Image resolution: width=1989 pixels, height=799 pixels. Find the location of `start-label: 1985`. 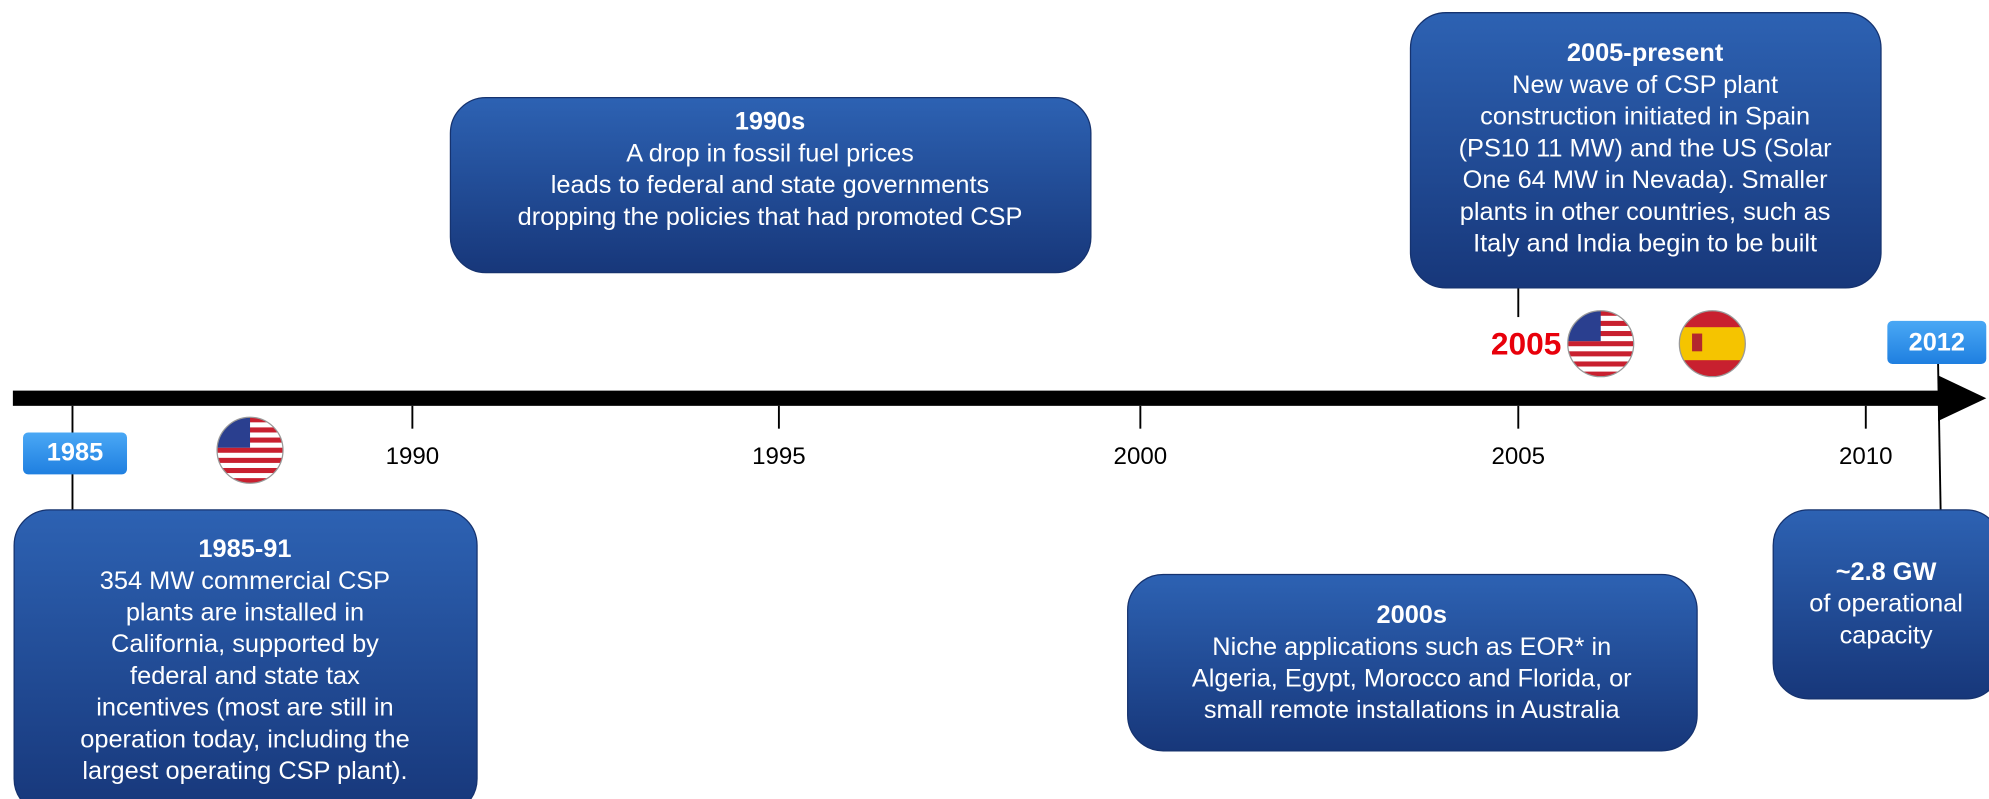

start-label: 1985 is located at coordinates (75, 453).